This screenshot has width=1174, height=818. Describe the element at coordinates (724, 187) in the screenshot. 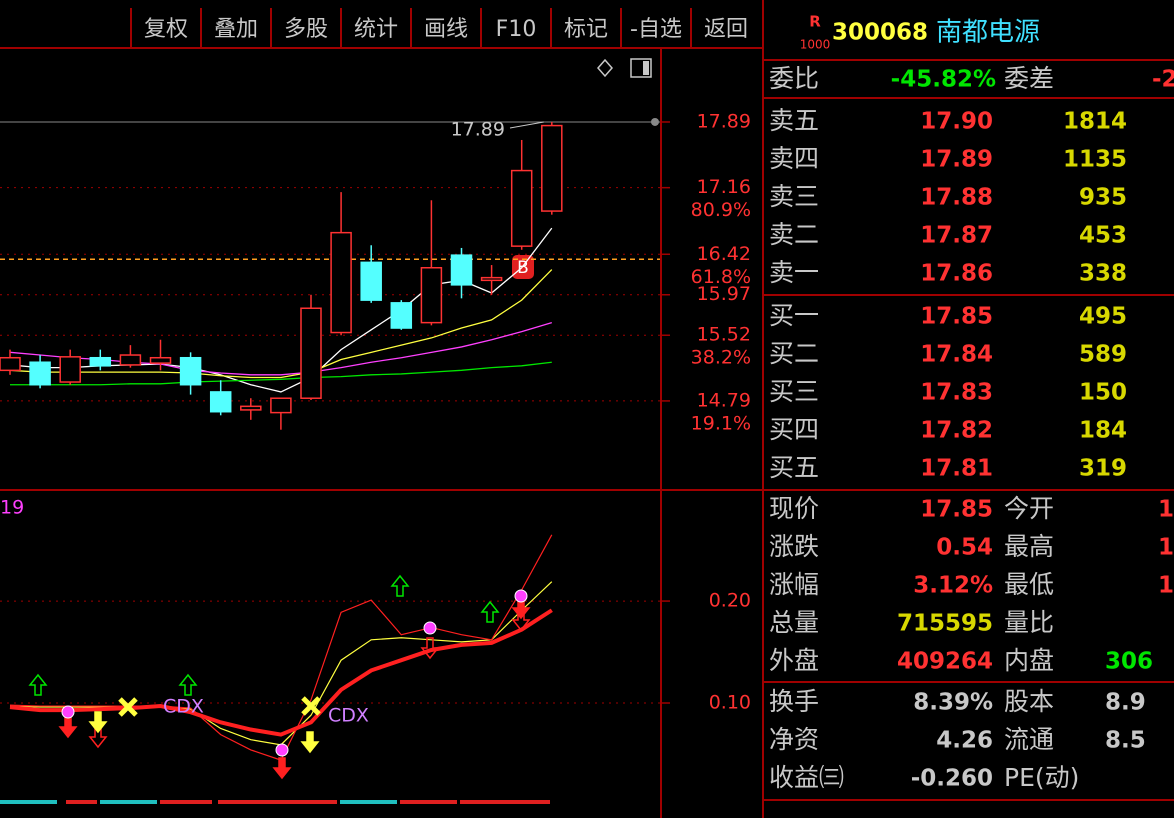

I see `y-tick-label: 17.16` at that location.